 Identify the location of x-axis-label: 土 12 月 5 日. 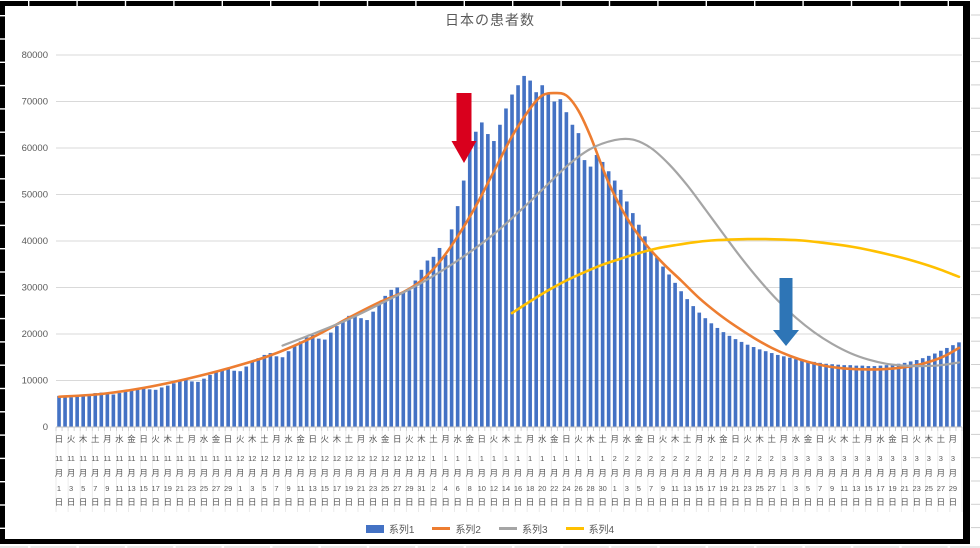
(264, 470).